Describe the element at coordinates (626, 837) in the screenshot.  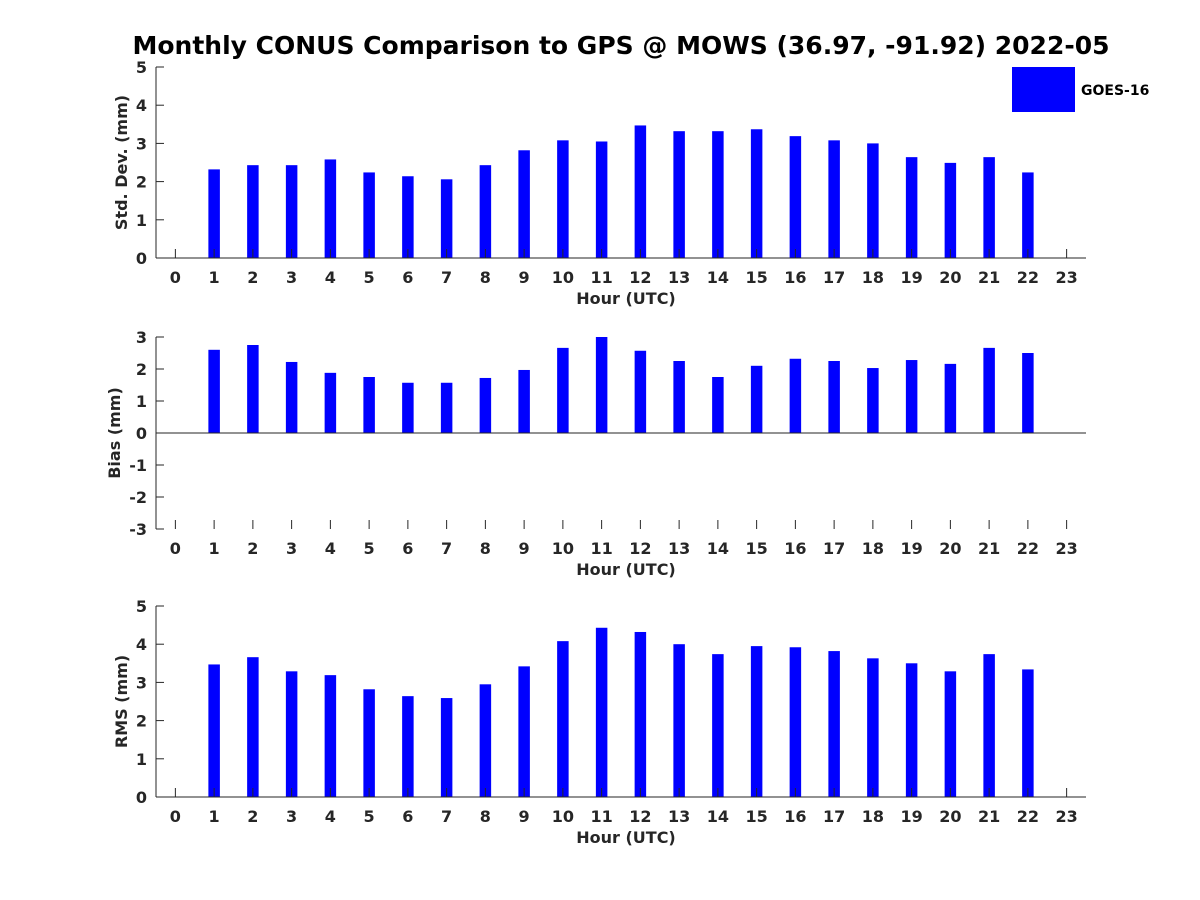
I see `x-axis-title: Hour (UTC)` at that location.